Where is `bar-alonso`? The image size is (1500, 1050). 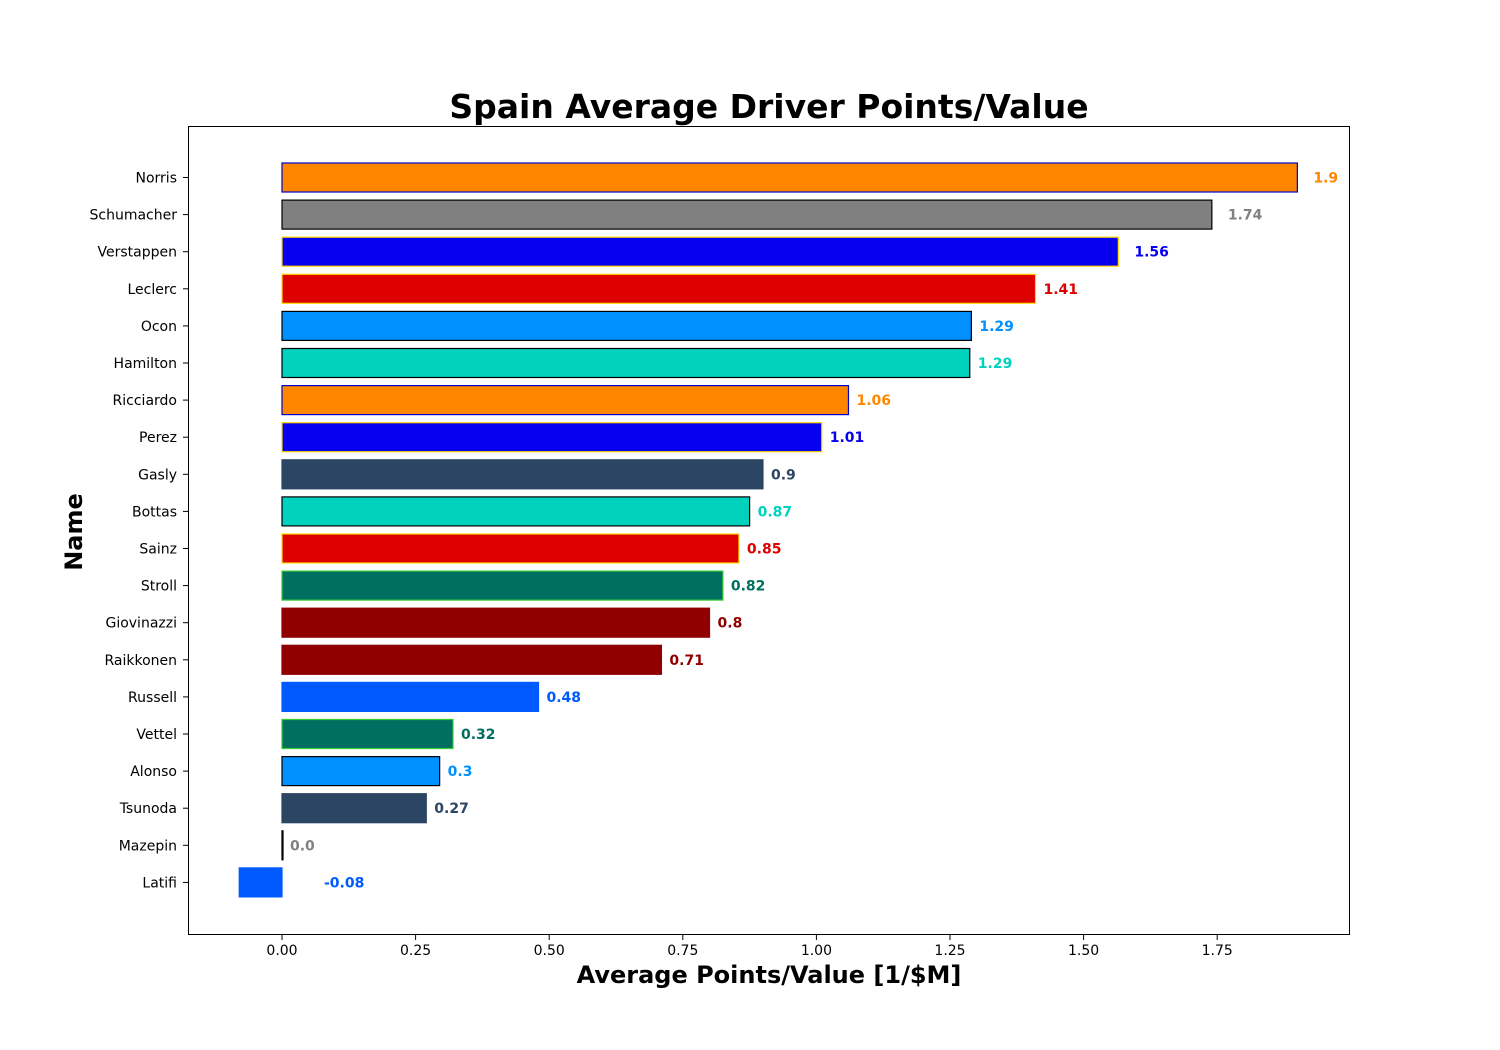 bar-alonso is located at coordinates (361, 771).